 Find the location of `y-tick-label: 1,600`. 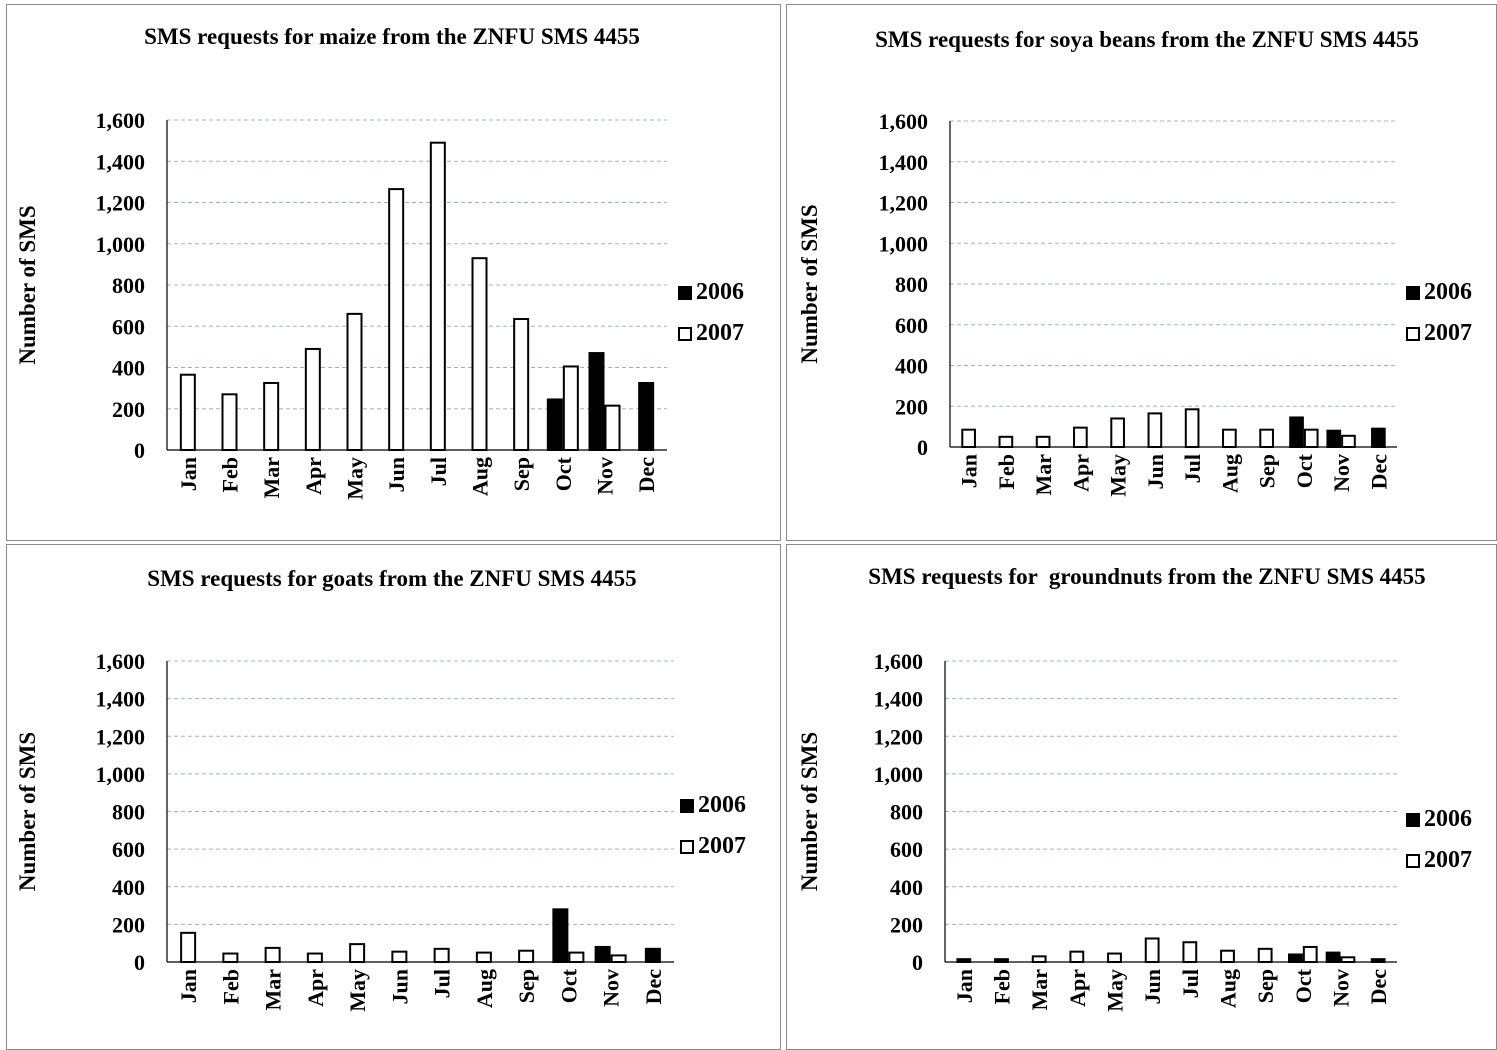

y-tick-label: 1,600 is located at coordinates (121, 120).